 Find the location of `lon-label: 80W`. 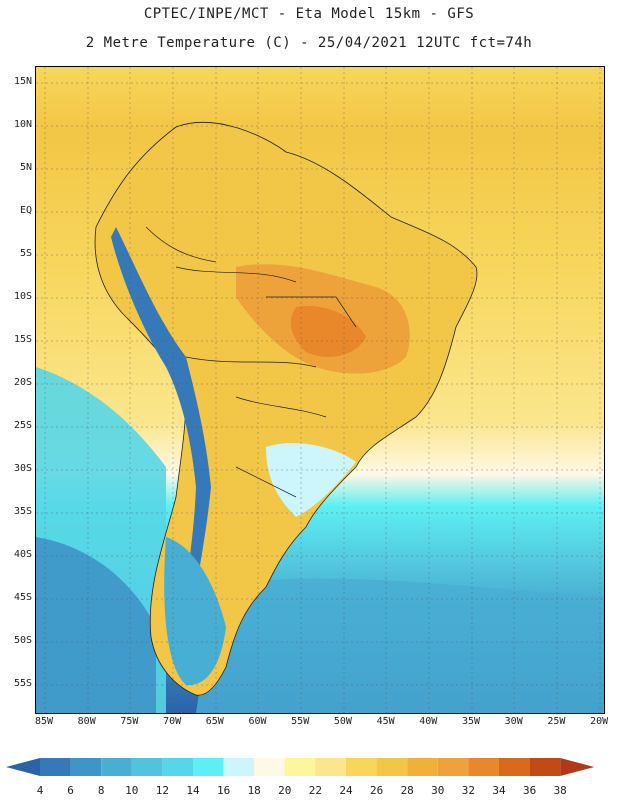

lon-label: 80W is located at coordinates (86, 721).